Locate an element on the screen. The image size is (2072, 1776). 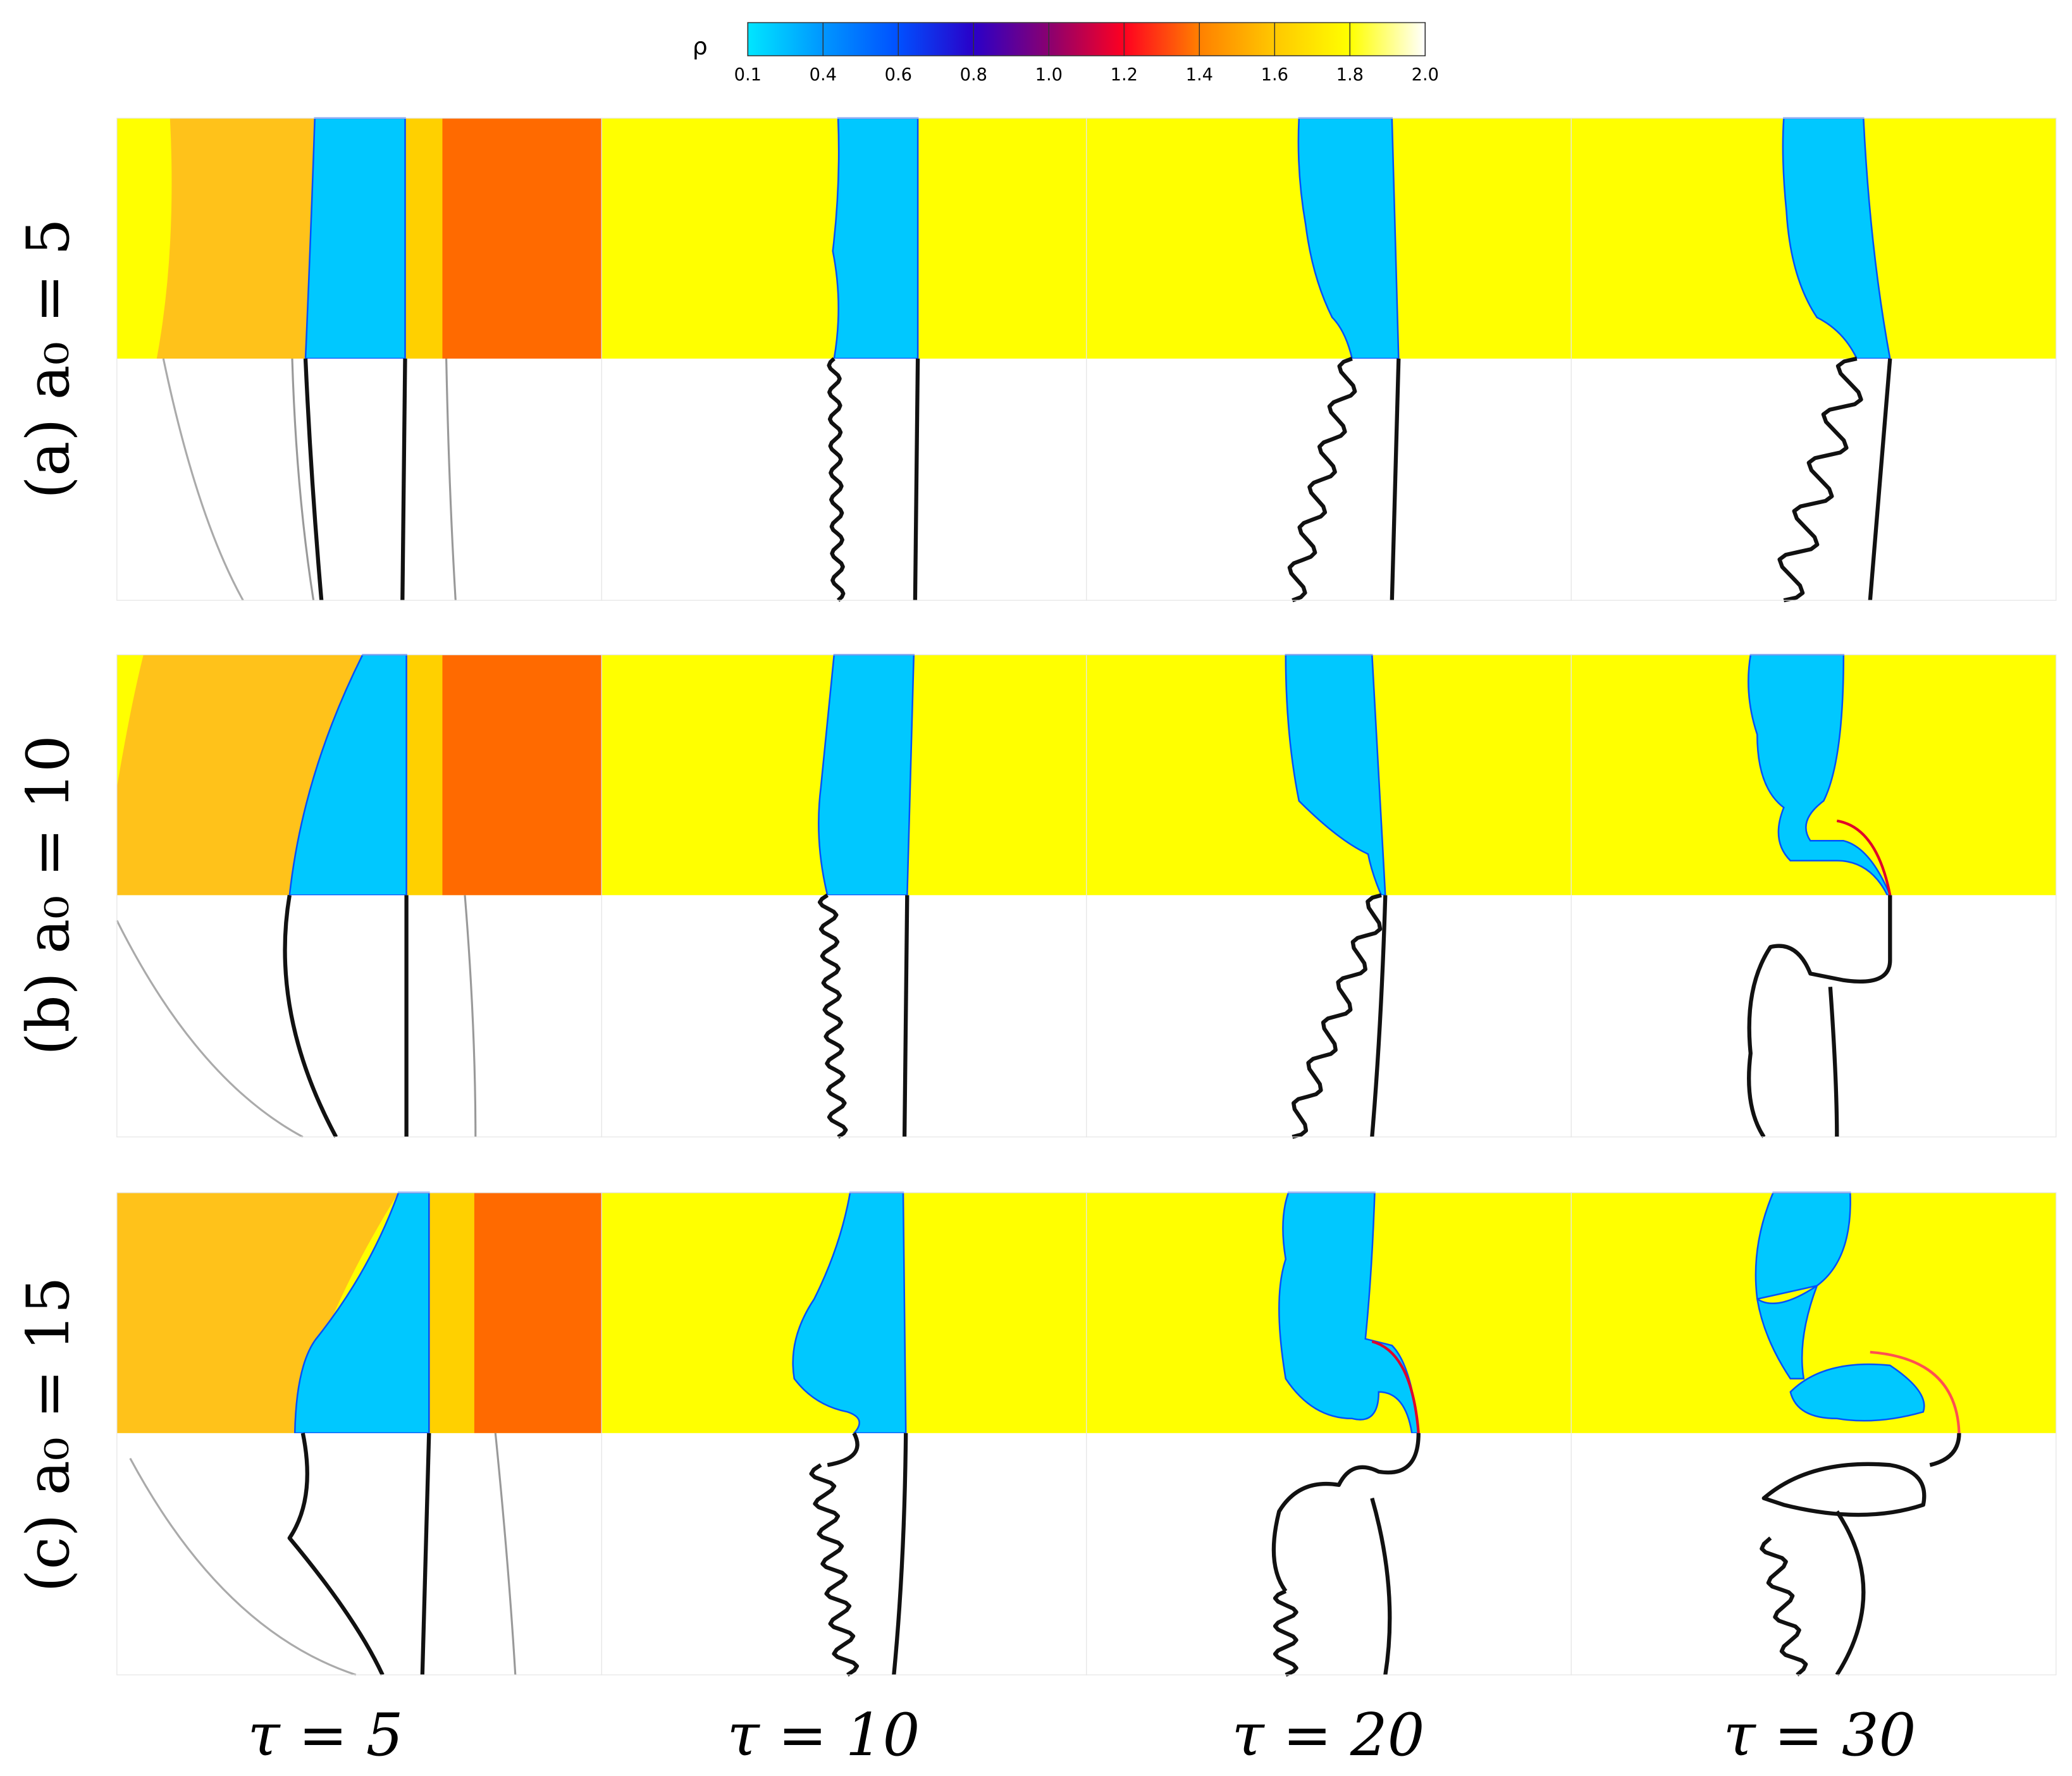
colorbar-tick-label: 0.8 is located at coordinates (973, 75).